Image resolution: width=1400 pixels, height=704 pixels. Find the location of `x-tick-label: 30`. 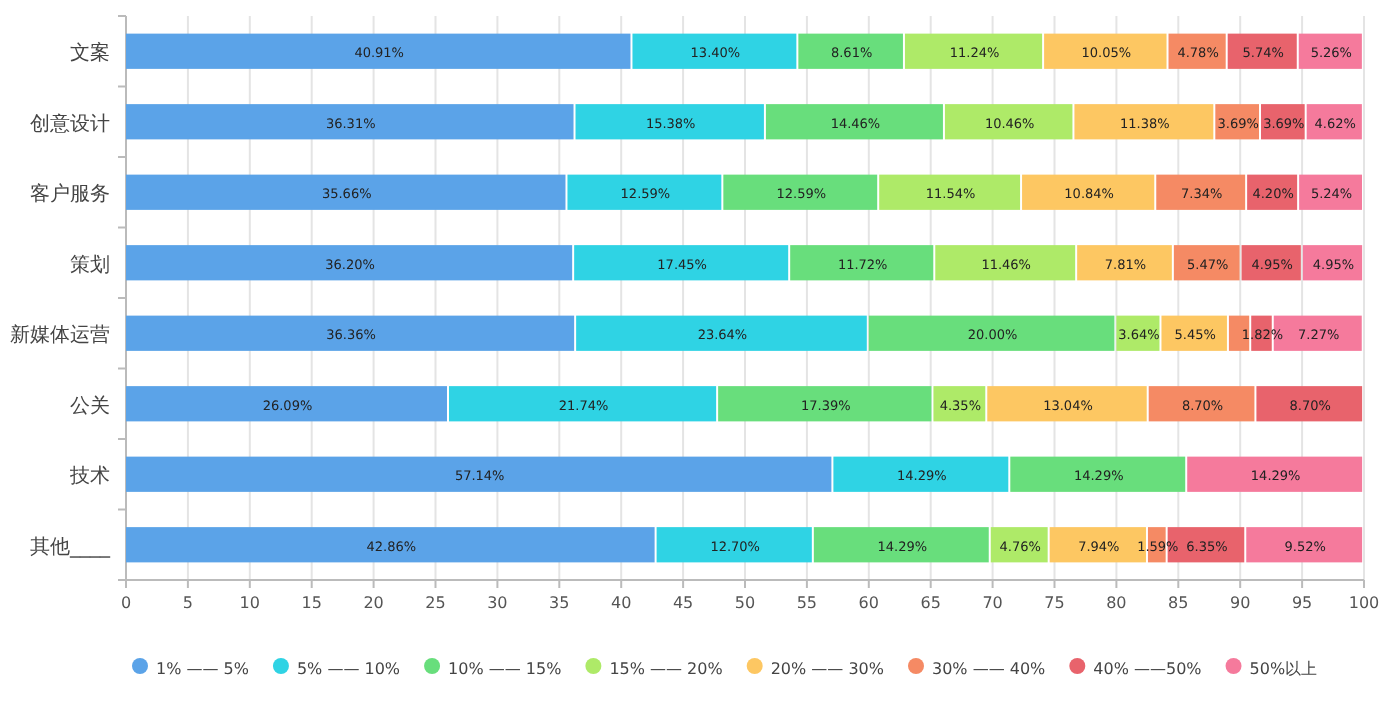

x-tick-label: 30 is located at coordinates (497, 603).